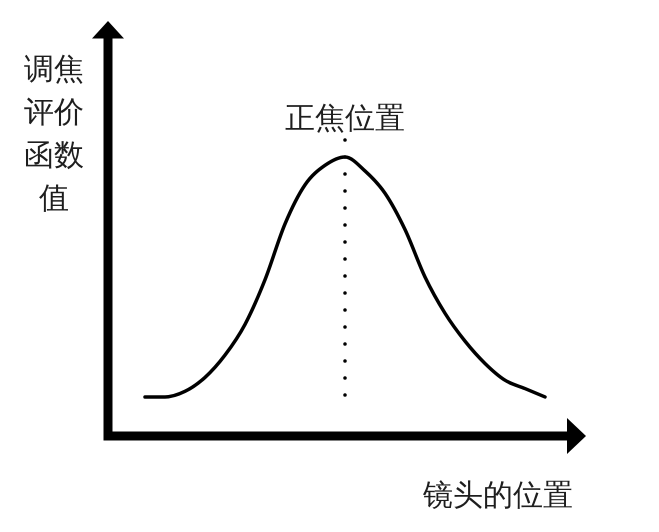 The image size is (659, 532). I want to click on y-axis-title: 调焦评价函数值, so click(54, 133).